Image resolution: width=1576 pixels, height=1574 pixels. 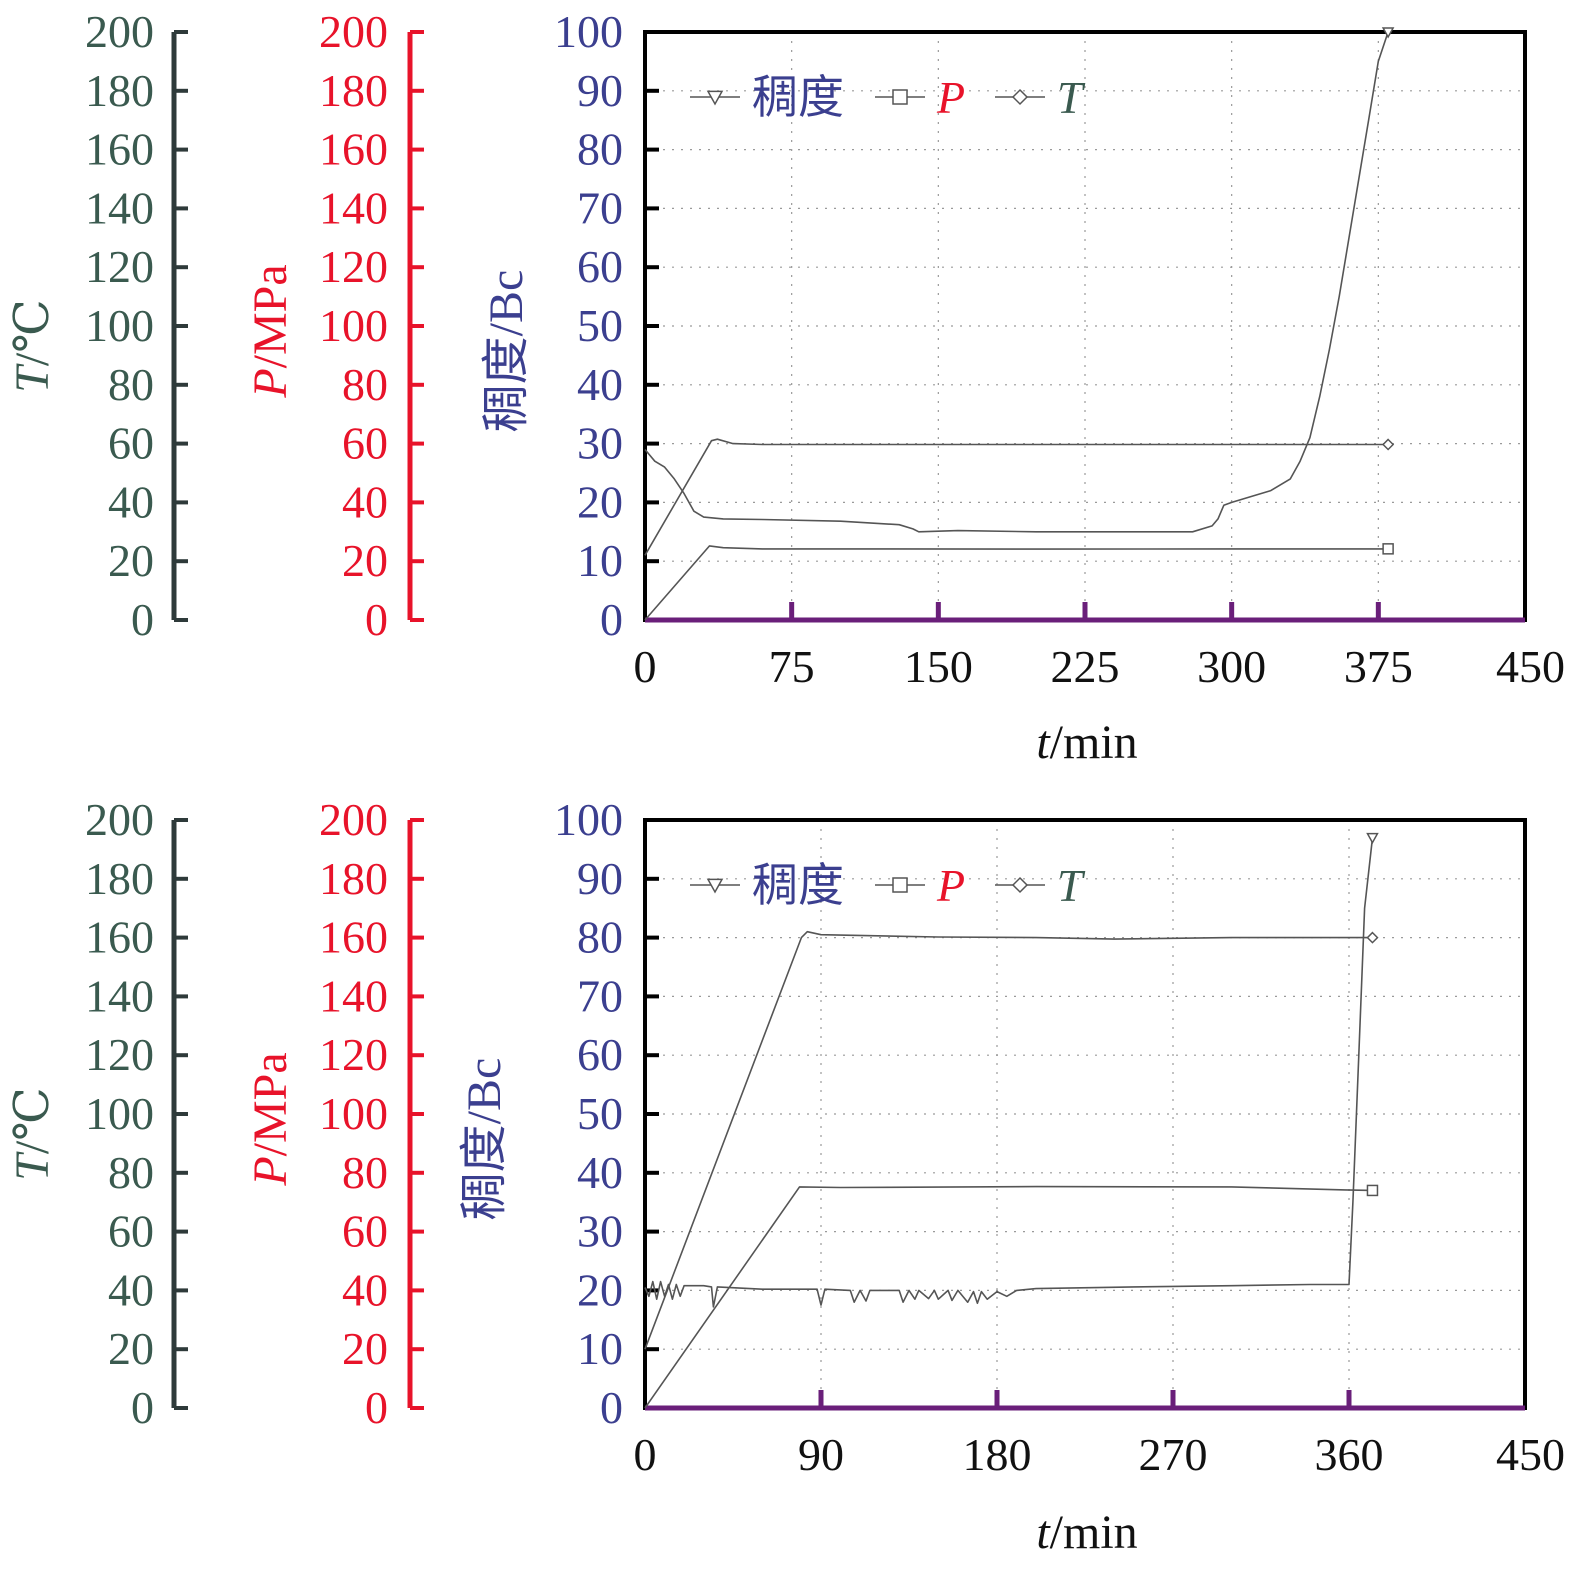 What do you see at coordinates (1099, 1474) in the screenshot?
I see `x-axis: 0 90 180 270 360 450 t/min` at bounding box center [1099, 1474].